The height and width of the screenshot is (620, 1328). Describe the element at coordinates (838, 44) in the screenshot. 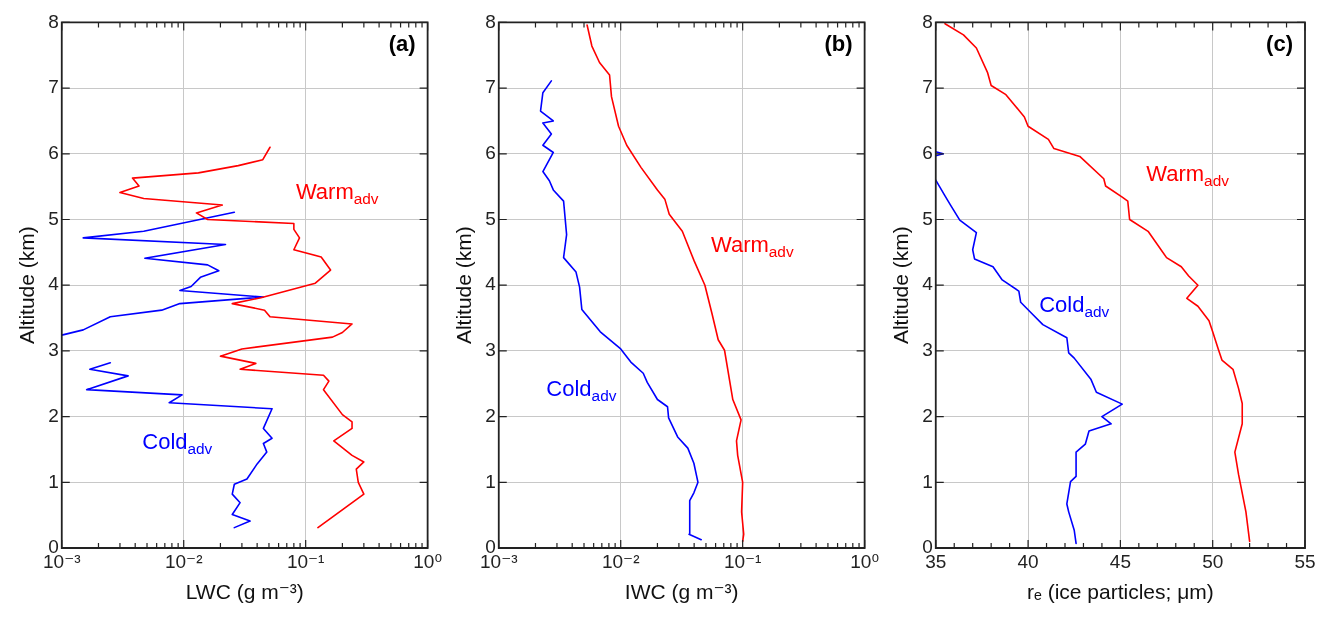

I see `annotation: (b)` at that location.